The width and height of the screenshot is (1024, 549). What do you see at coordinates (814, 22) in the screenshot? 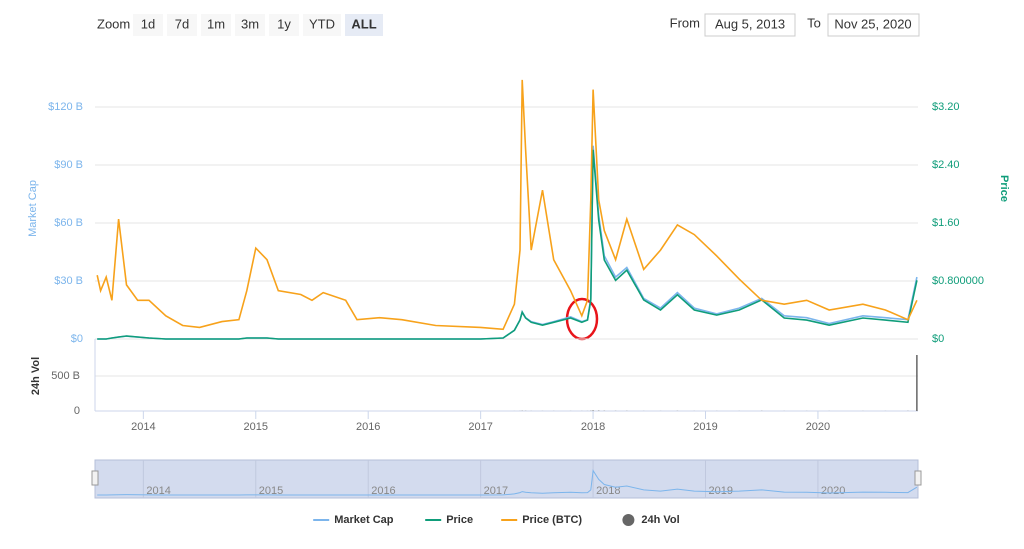
I see `to-label: To` at bounding box center [814, 22].